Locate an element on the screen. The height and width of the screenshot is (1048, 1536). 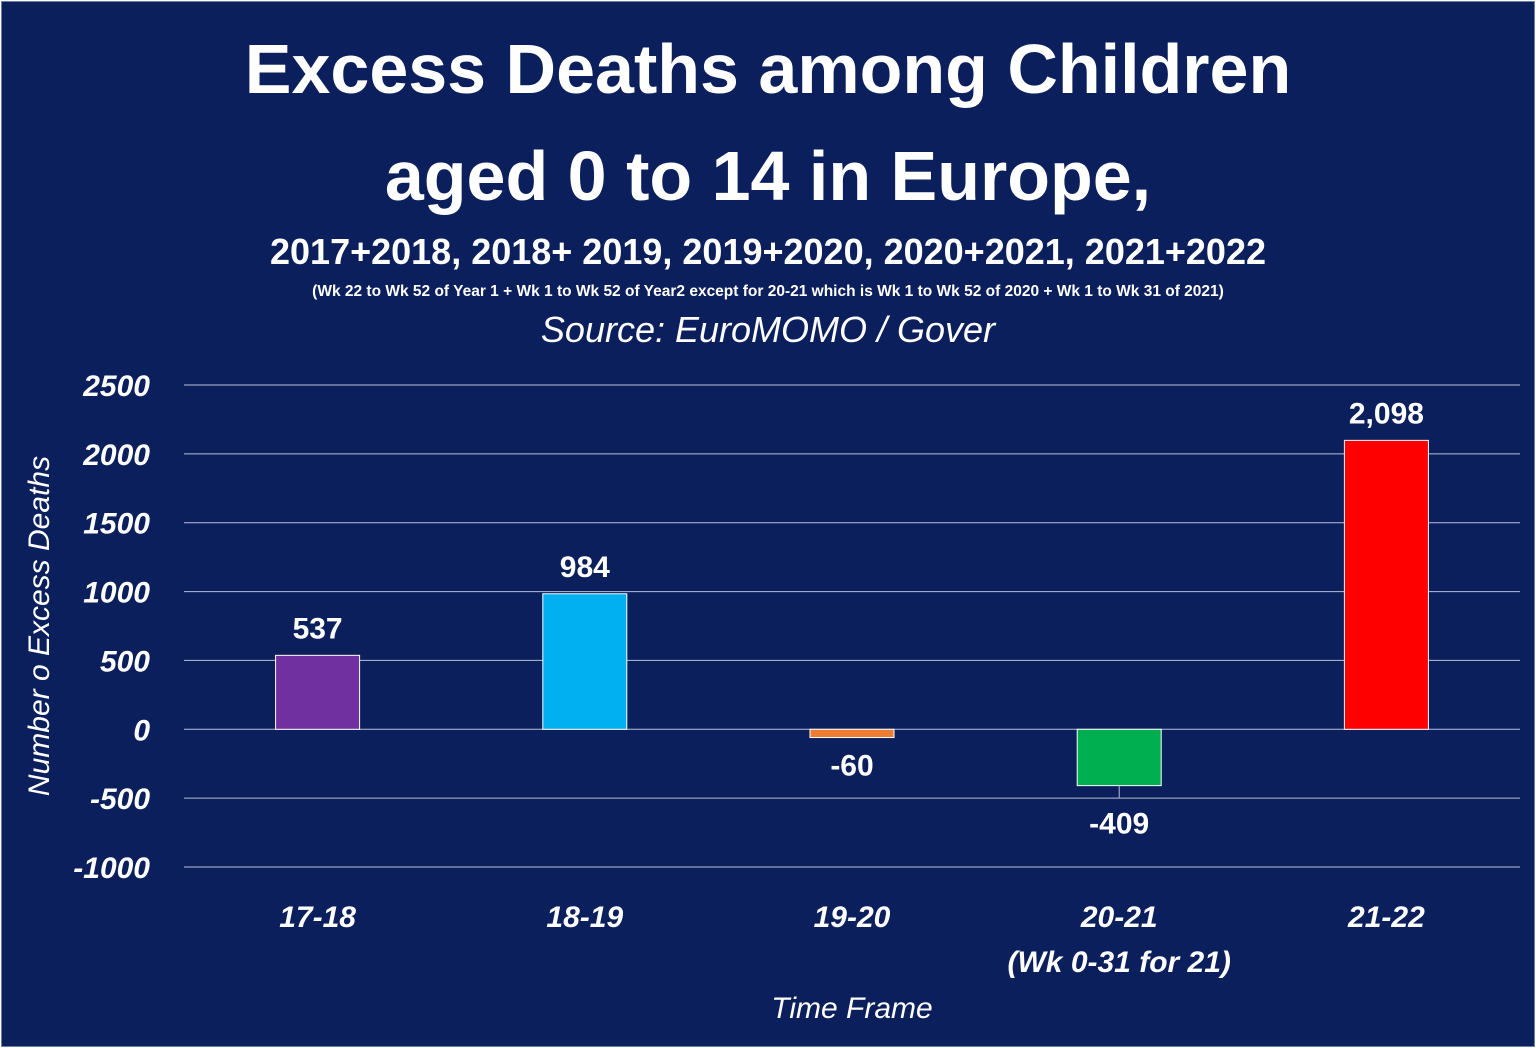
data-label: -409 is located at coordinates (1119, 824).